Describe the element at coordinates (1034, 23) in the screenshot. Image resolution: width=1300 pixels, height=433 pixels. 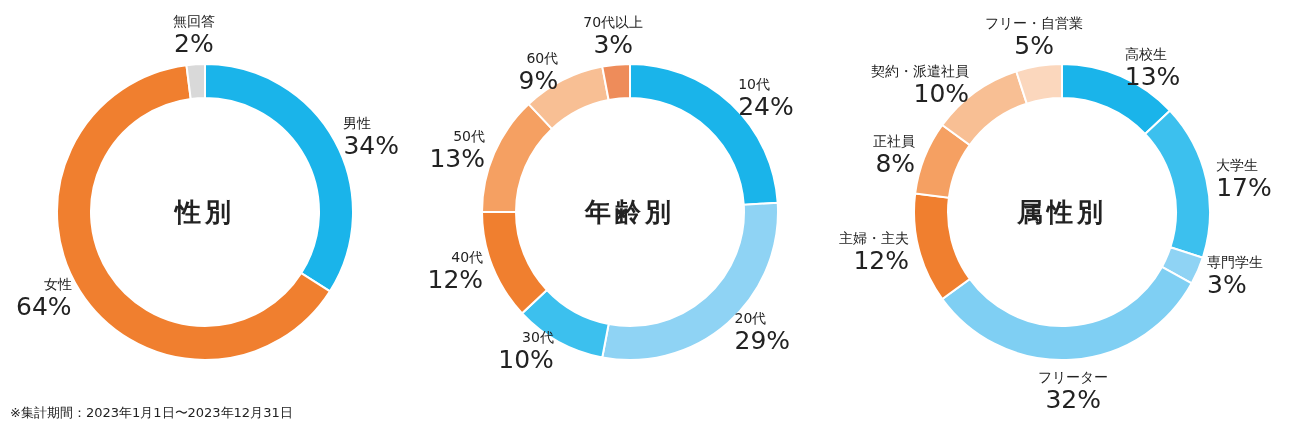
I see `slice-label: フリー・自営業` at that location.